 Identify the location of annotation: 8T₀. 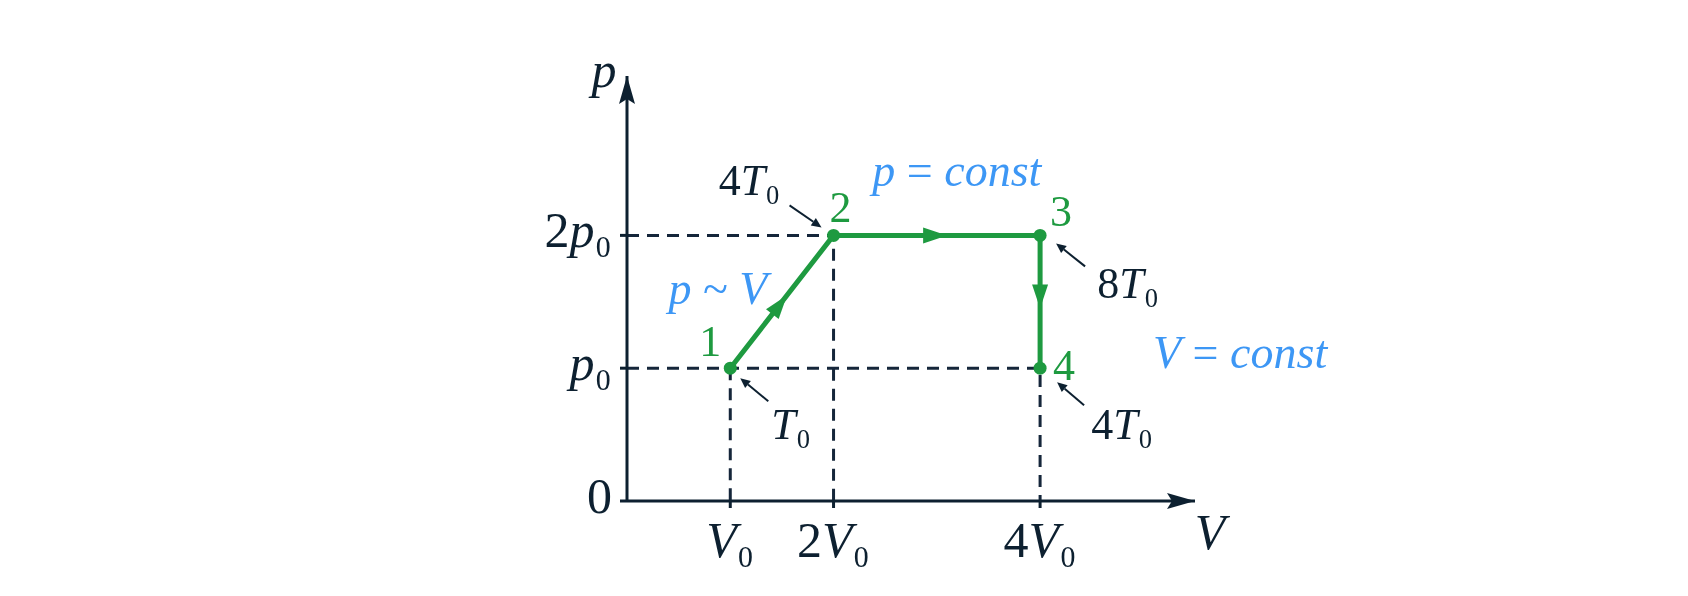
(1128, 283).